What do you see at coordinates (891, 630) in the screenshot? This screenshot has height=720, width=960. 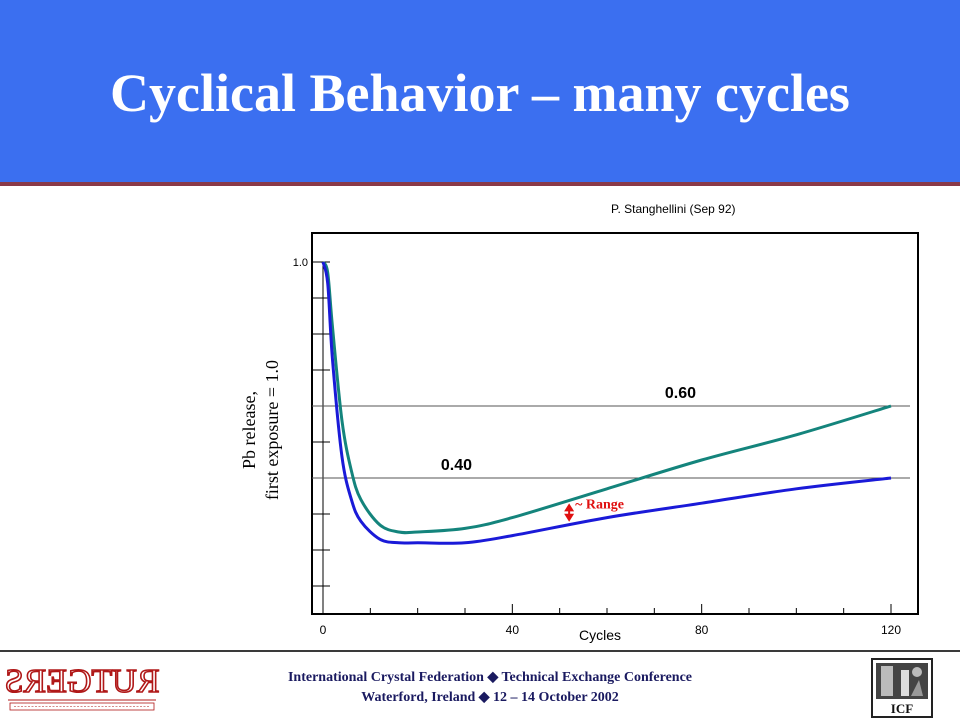 I see `x-tick-label: 120` at bounding box center [891, 630].